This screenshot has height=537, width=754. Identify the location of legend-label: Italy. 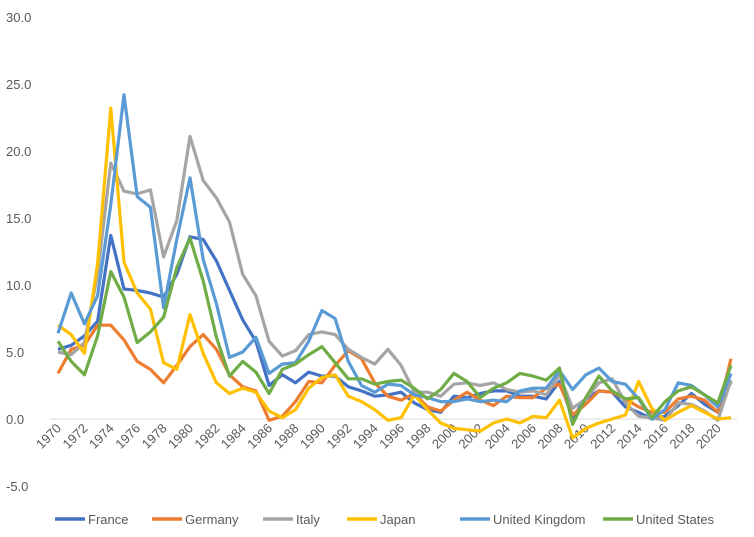
(308, 519).